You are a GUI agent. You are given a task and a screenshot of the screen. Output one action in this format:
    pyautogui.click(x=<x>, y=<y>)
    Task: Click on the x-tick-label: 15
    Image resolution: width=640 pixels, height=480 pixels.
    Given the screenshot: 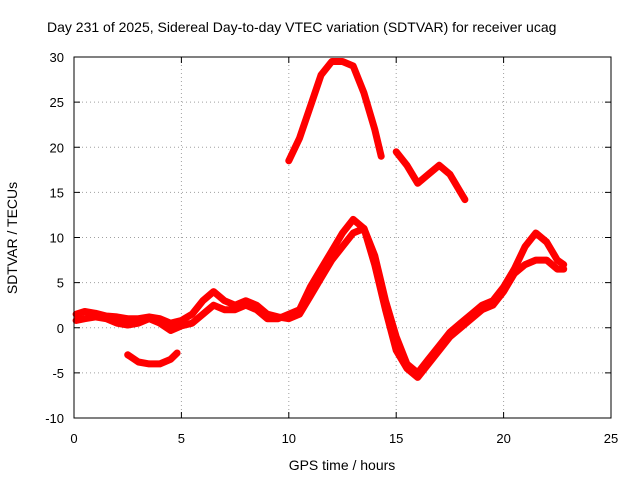 What is the action you would take?
    pyautogui.click(x=396, y=438)
    